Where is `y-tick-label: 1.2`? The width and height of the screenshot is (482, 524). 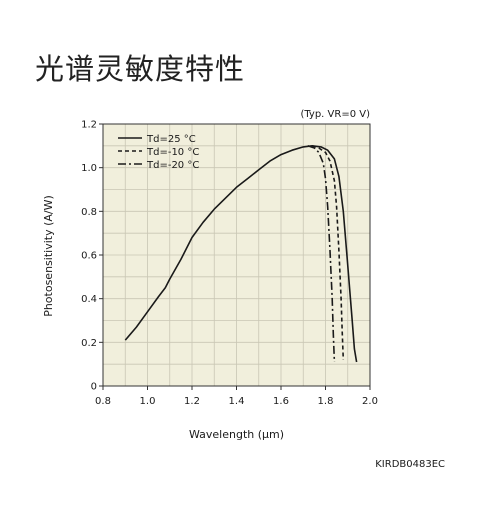
y-tick-label: 1.2 is located at coordinates (89, 125).